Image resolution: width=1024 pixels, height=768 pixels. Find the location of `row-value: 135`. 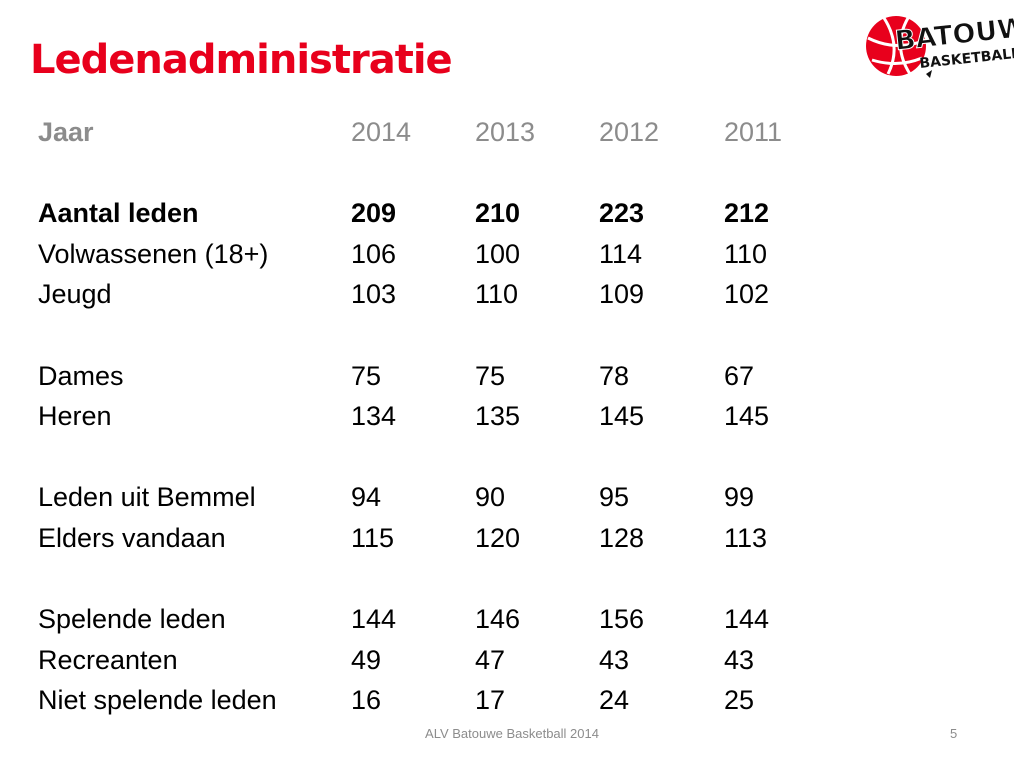

row-value: 135 is located at coordinates (498, 416).